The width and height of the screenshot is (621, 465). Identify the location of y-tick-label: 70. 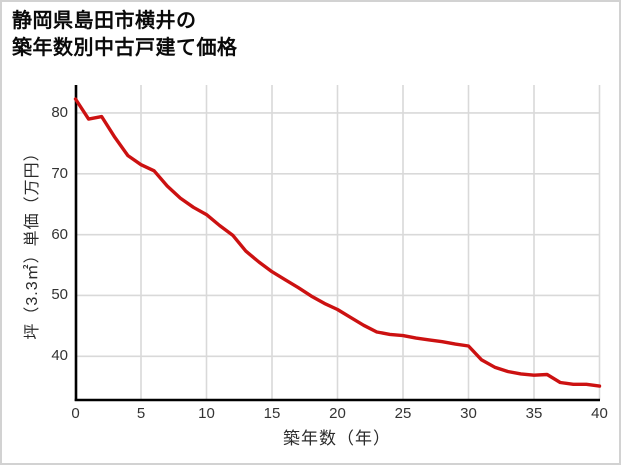
(59, 173).